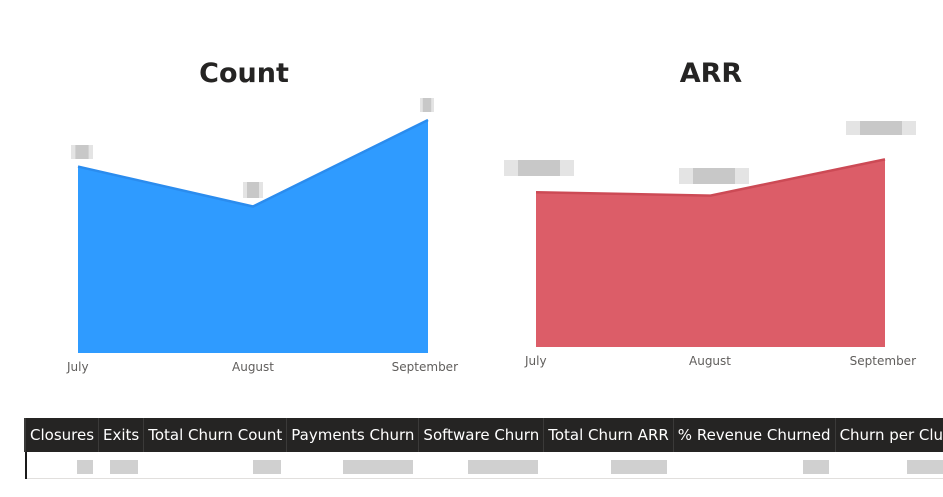 This screenshot has width=943, height=497. What do you see at coordinates (425, 367) in the screenshot?
I see `count-x-tick-label: September` at bounding box center [425, 367].